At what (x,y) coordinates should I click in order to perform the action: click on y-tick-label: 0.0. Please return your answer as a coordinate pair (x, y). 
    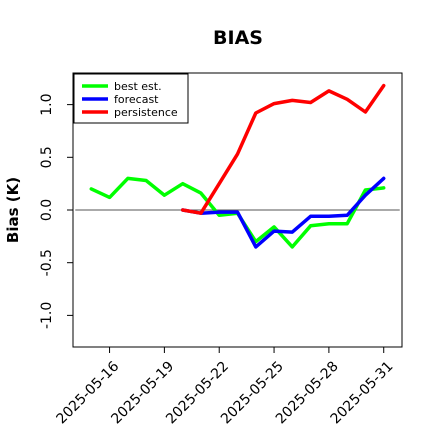
    Looking at the image, I should click on (47, 210).